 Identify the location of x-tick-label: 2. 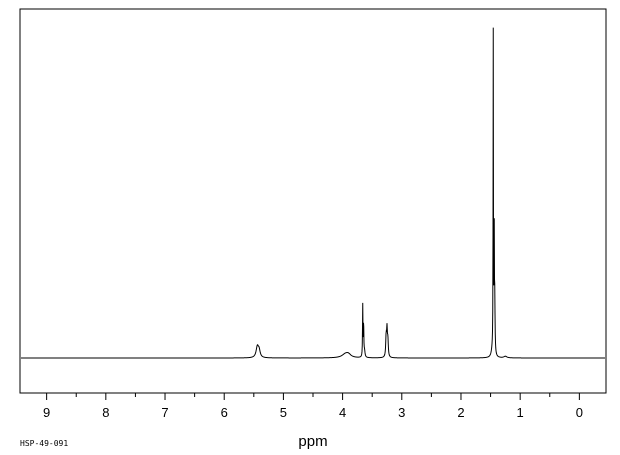
(460, 412).